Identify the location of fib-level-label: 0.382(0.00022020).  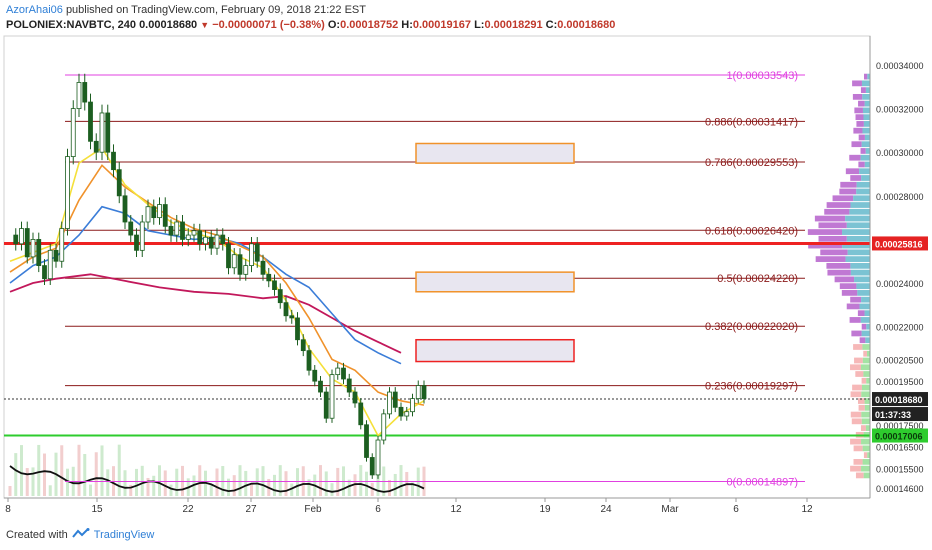
(751, 327).